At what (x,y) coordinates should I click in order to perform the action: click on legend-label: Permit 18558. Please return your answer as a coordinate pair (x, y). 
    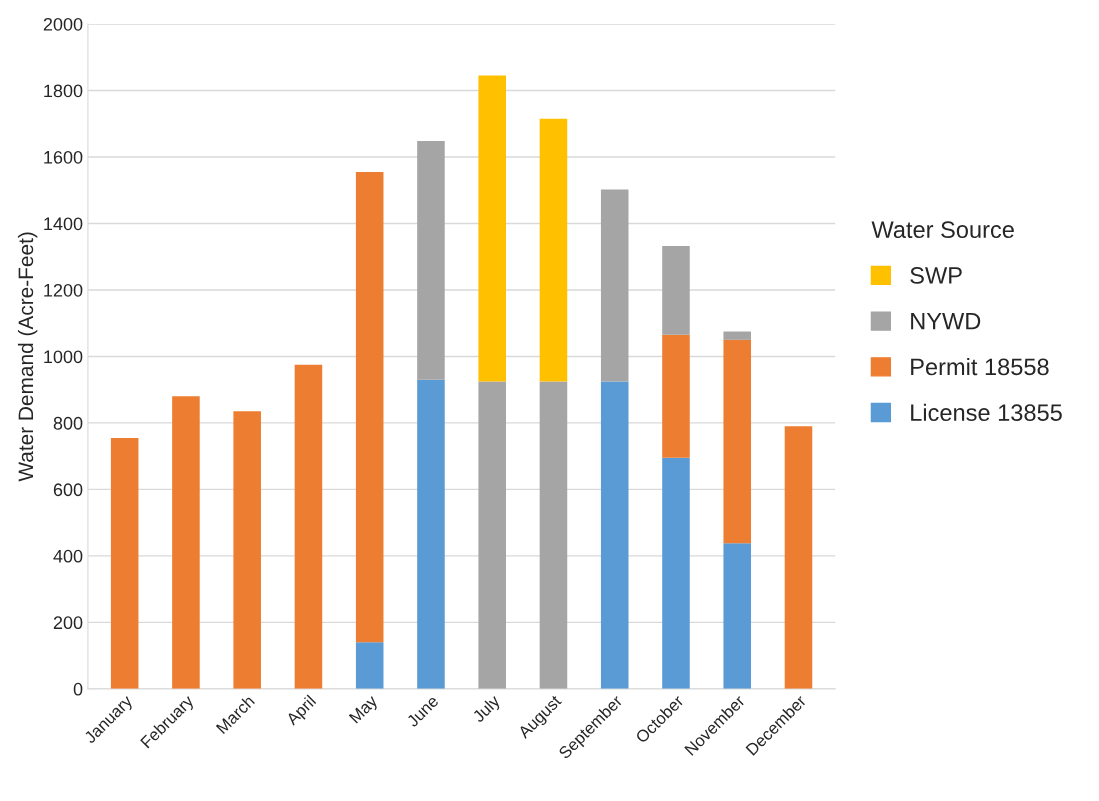
    Looking at the image, I should click on (980, 366).